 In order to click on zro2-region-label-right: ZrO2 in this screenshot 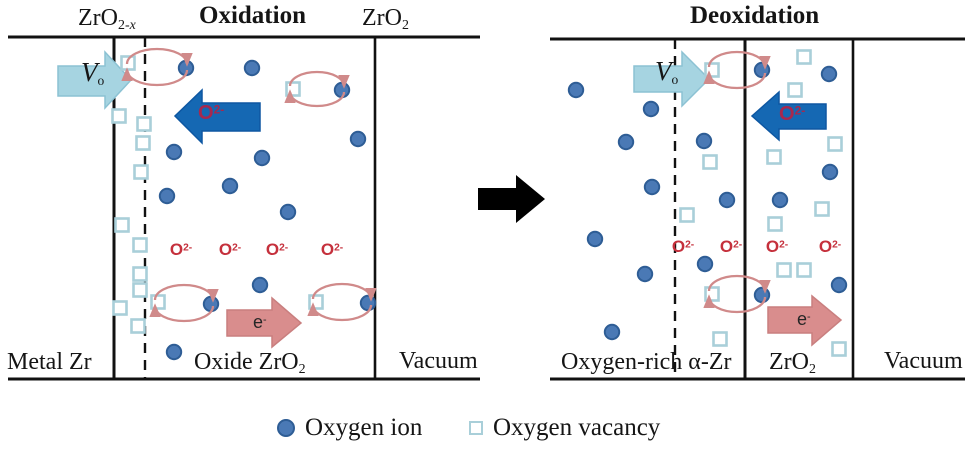, I will do `click(792, 363)`.